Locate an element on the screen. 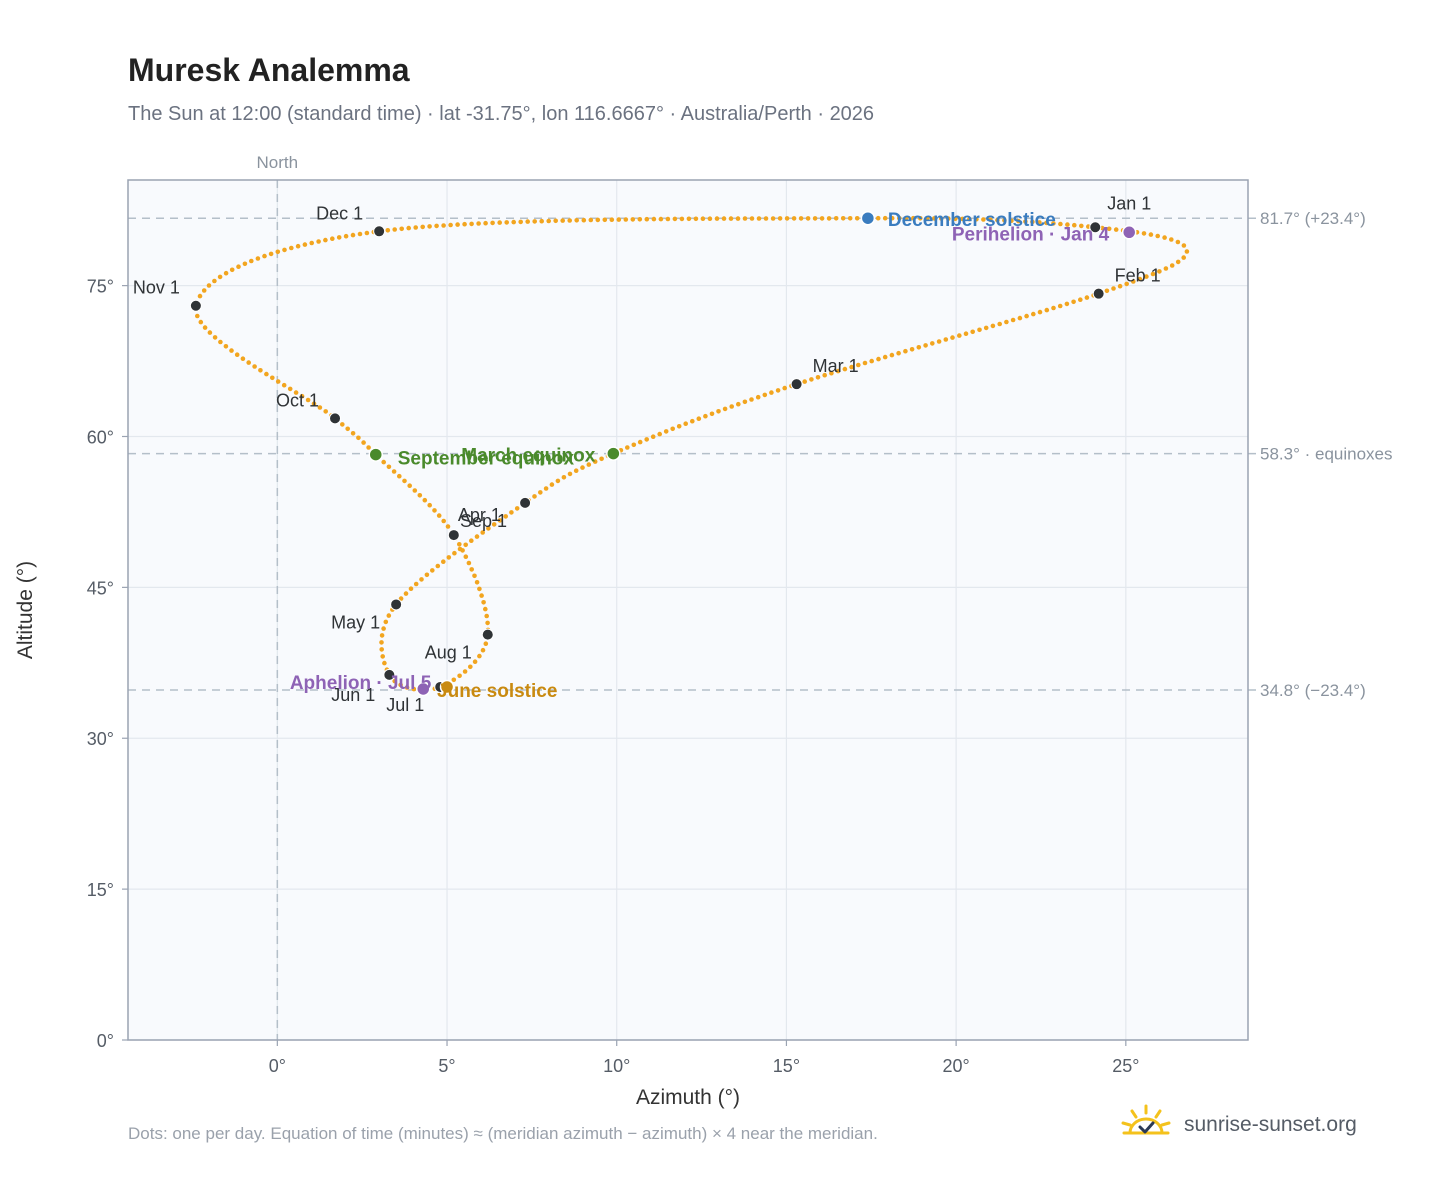 This screenshot has width=1448, height=1188. month-label: Sep 1 is located at coordinates (483, 521).